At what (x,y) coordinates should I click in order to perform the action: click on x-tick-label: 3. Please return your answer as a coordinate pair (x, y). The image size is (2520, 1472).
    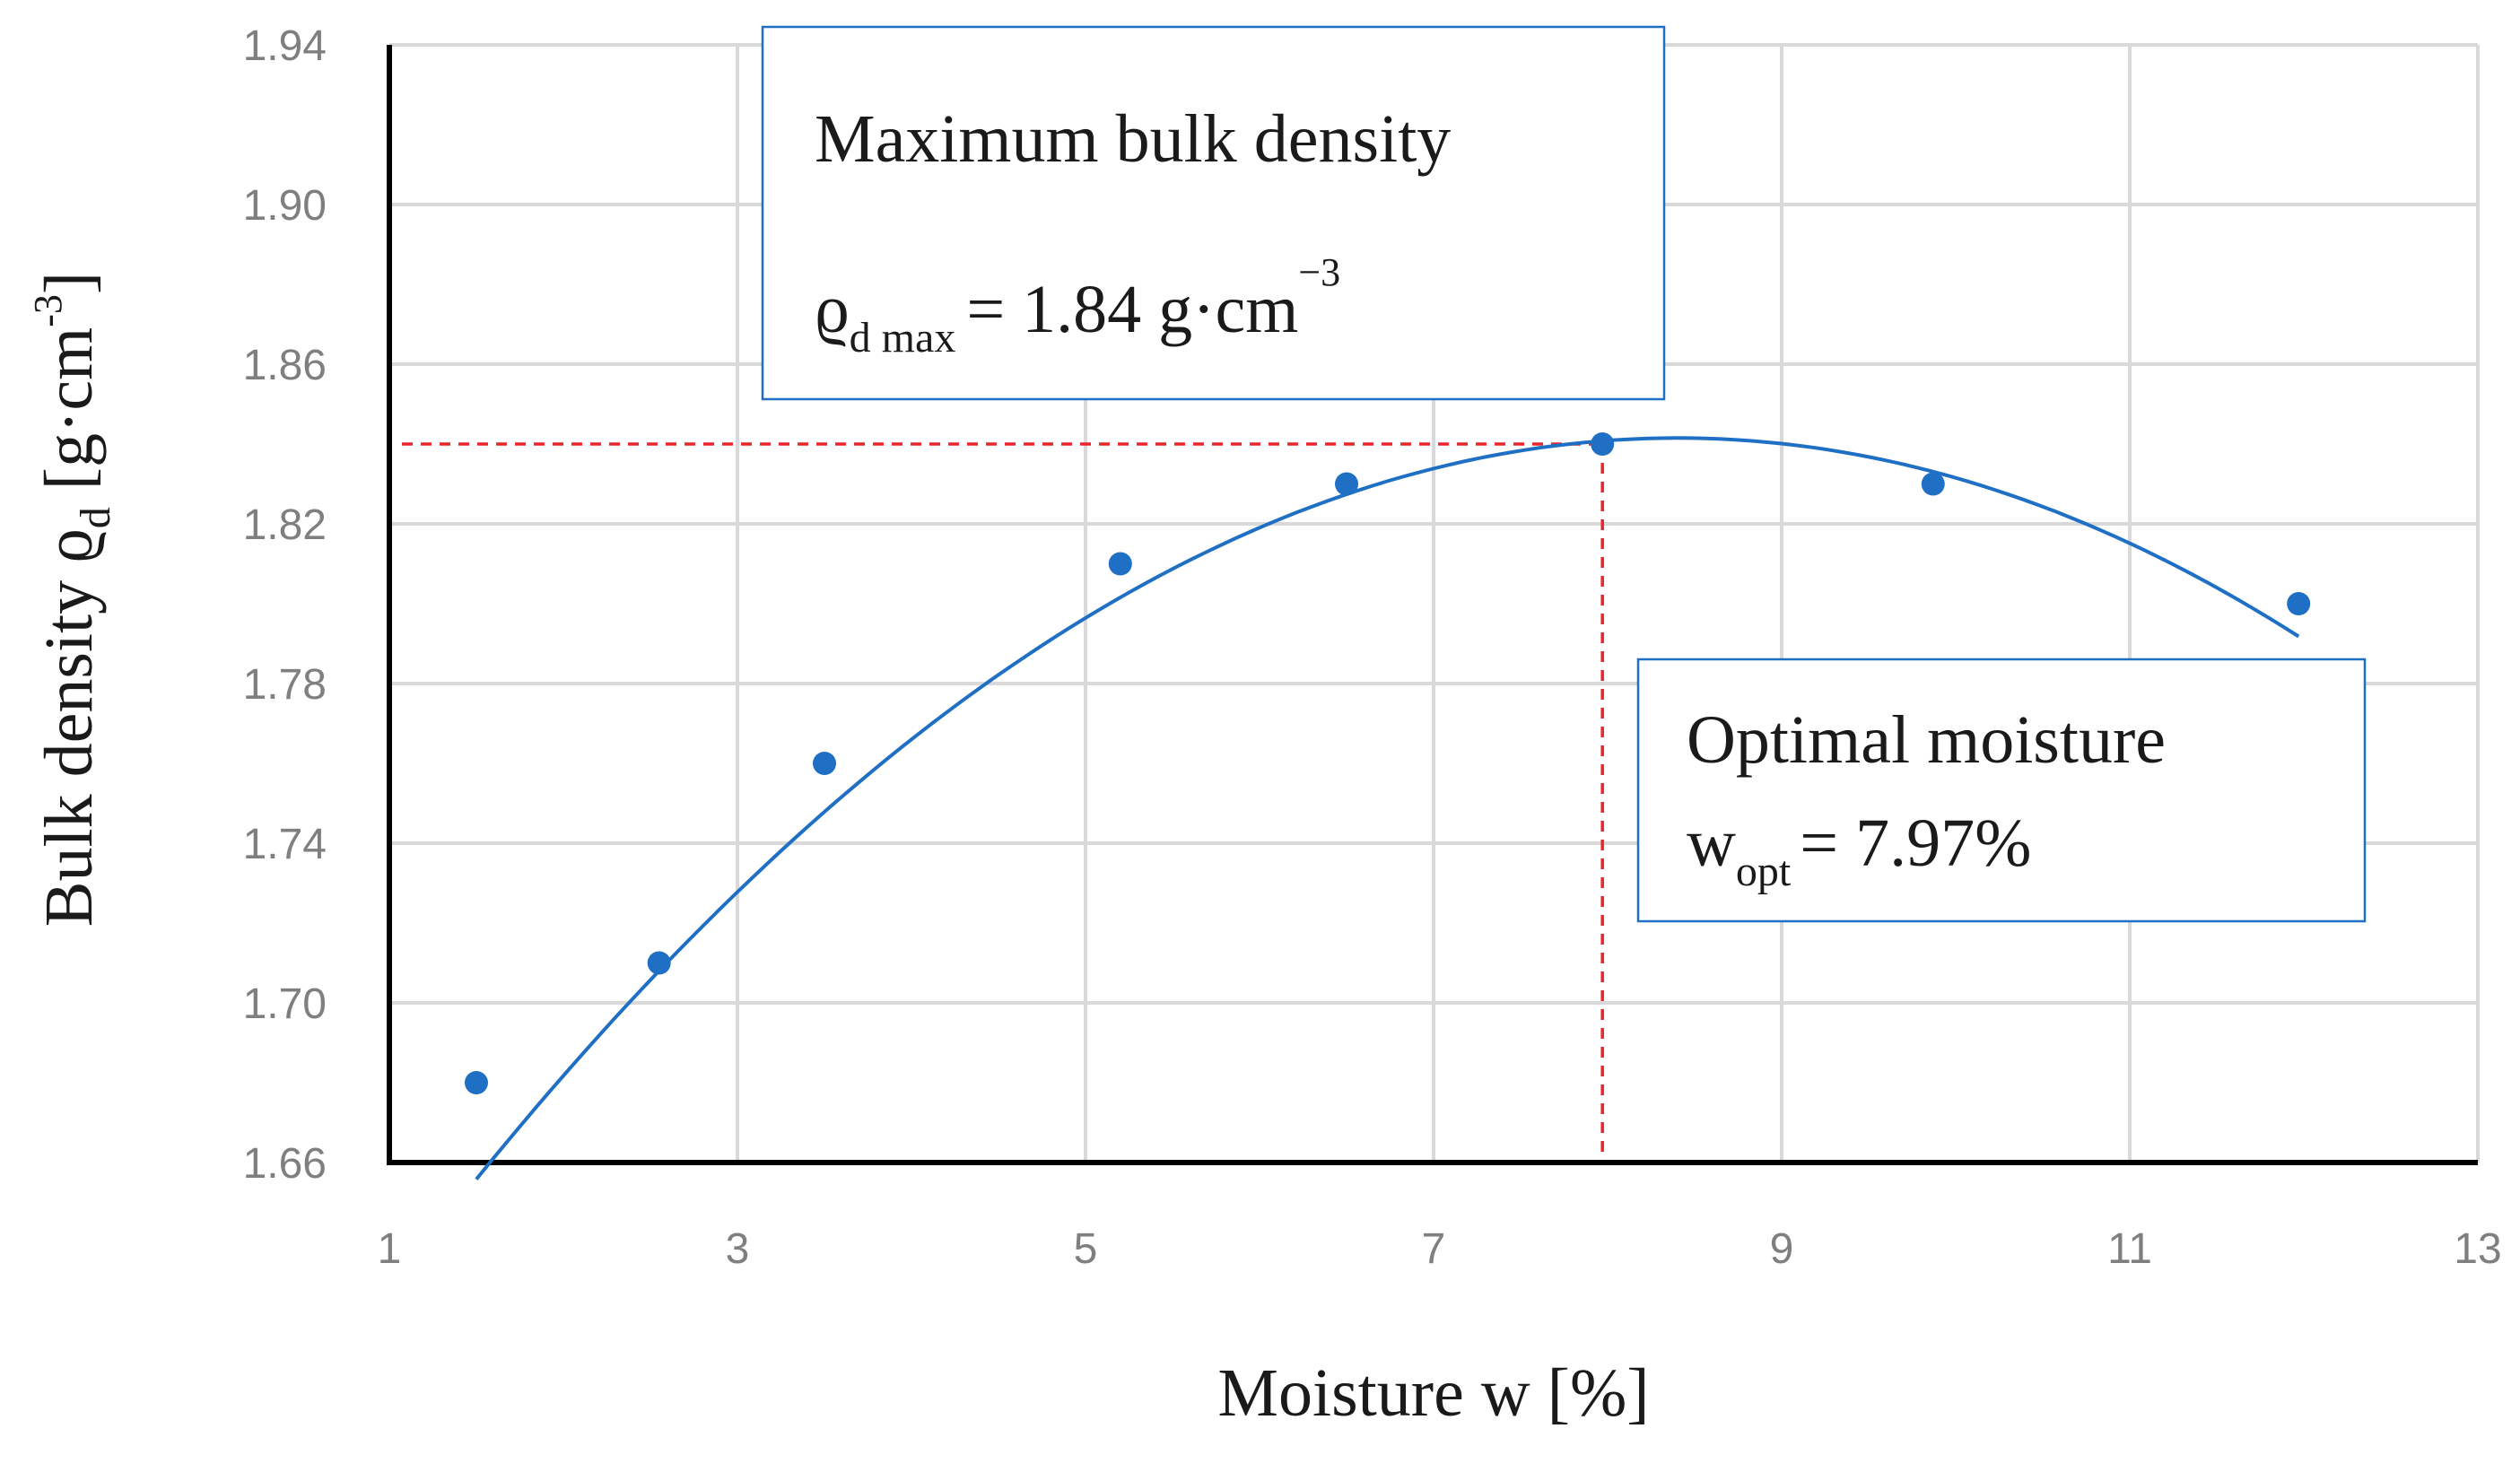
    Looking at the image, I should click on (738, 1249).